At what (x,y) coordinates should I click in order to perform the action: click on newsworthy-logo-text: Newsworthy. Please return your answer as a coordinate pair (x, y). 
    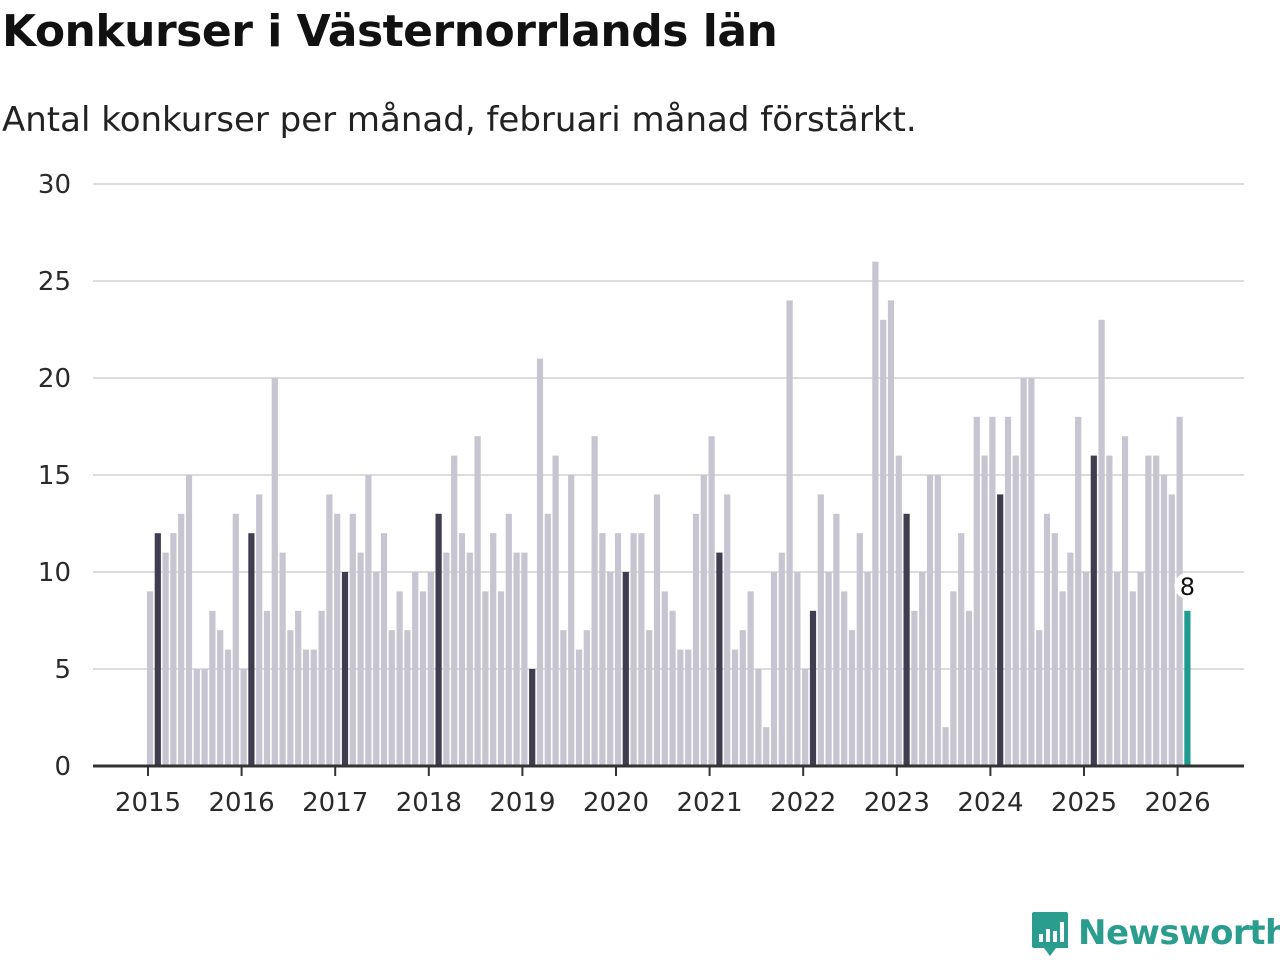
    Looking at the image, I should click on (1179, 933).